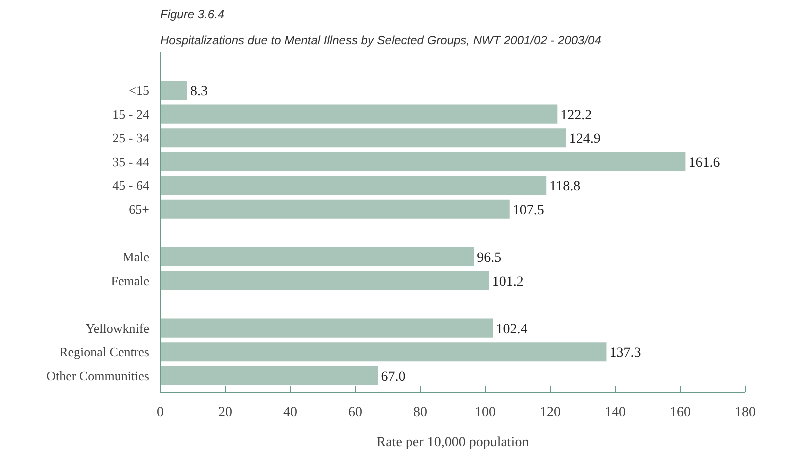 The height and width of the screenshot is (453, 787). Describe the element at coordinates (615, 413) in the screenshot. I see `x-tick-label: 140` at that location.